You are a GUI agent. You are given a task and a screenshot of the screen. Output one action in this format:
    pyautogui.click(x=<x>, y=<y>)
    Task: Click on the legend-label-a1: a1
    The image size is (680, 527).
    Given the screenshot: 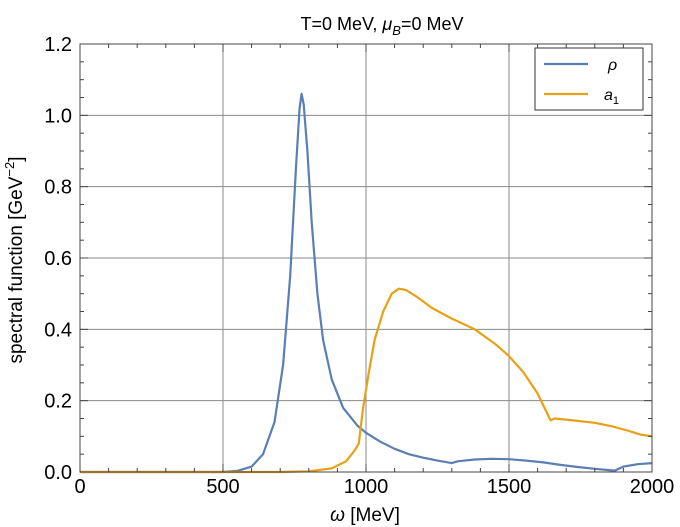 What is the action you would take?
    pyautogui.click(x=611, y=97)
    